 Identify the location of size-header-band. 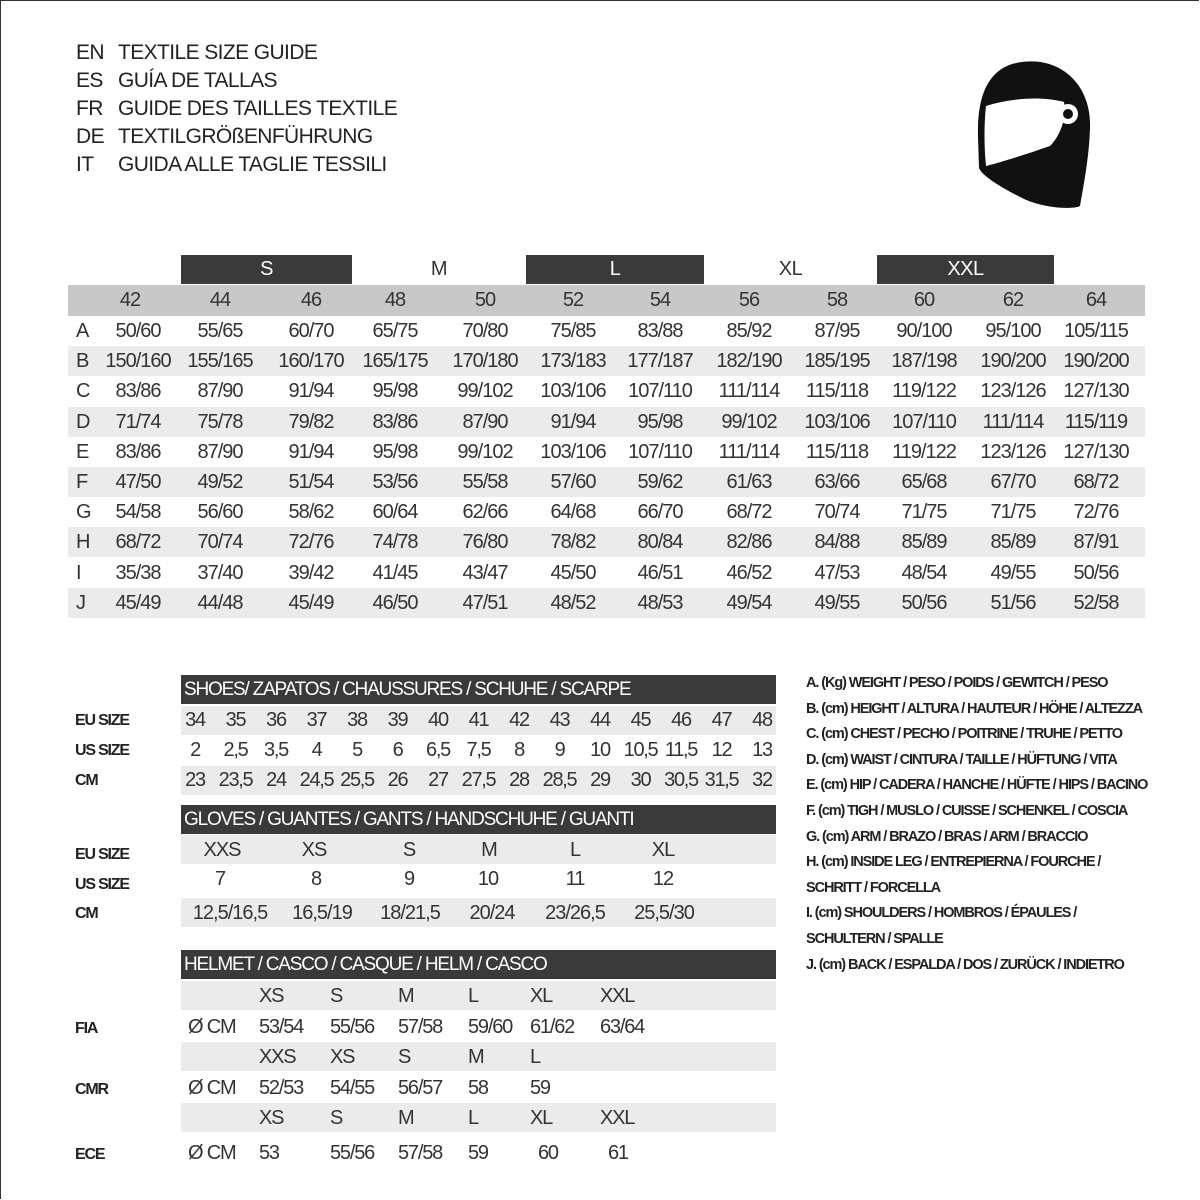
(606, 300).